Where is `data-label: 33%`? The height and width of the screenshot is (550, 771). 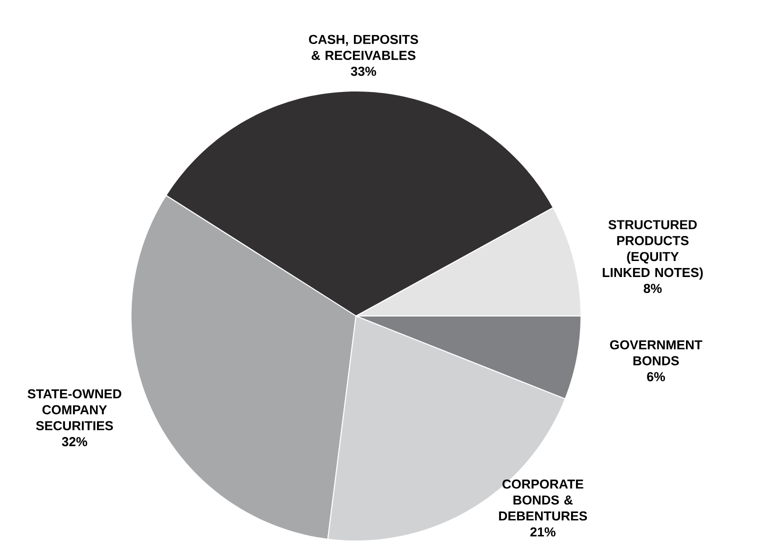
data-label: 33% is located at coordinates (363, 71).